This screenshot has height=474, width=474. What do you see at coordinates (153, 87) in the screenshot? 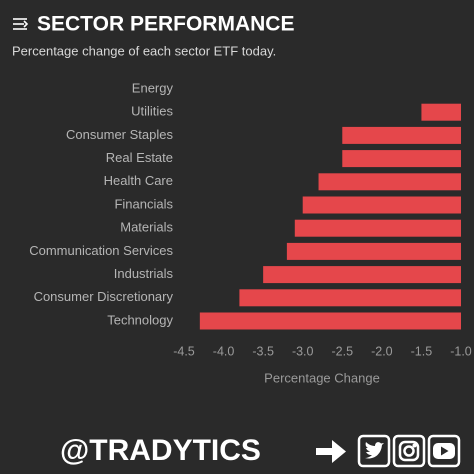
I see `y-tick-label: Energy` at bounding box center [153, 87].